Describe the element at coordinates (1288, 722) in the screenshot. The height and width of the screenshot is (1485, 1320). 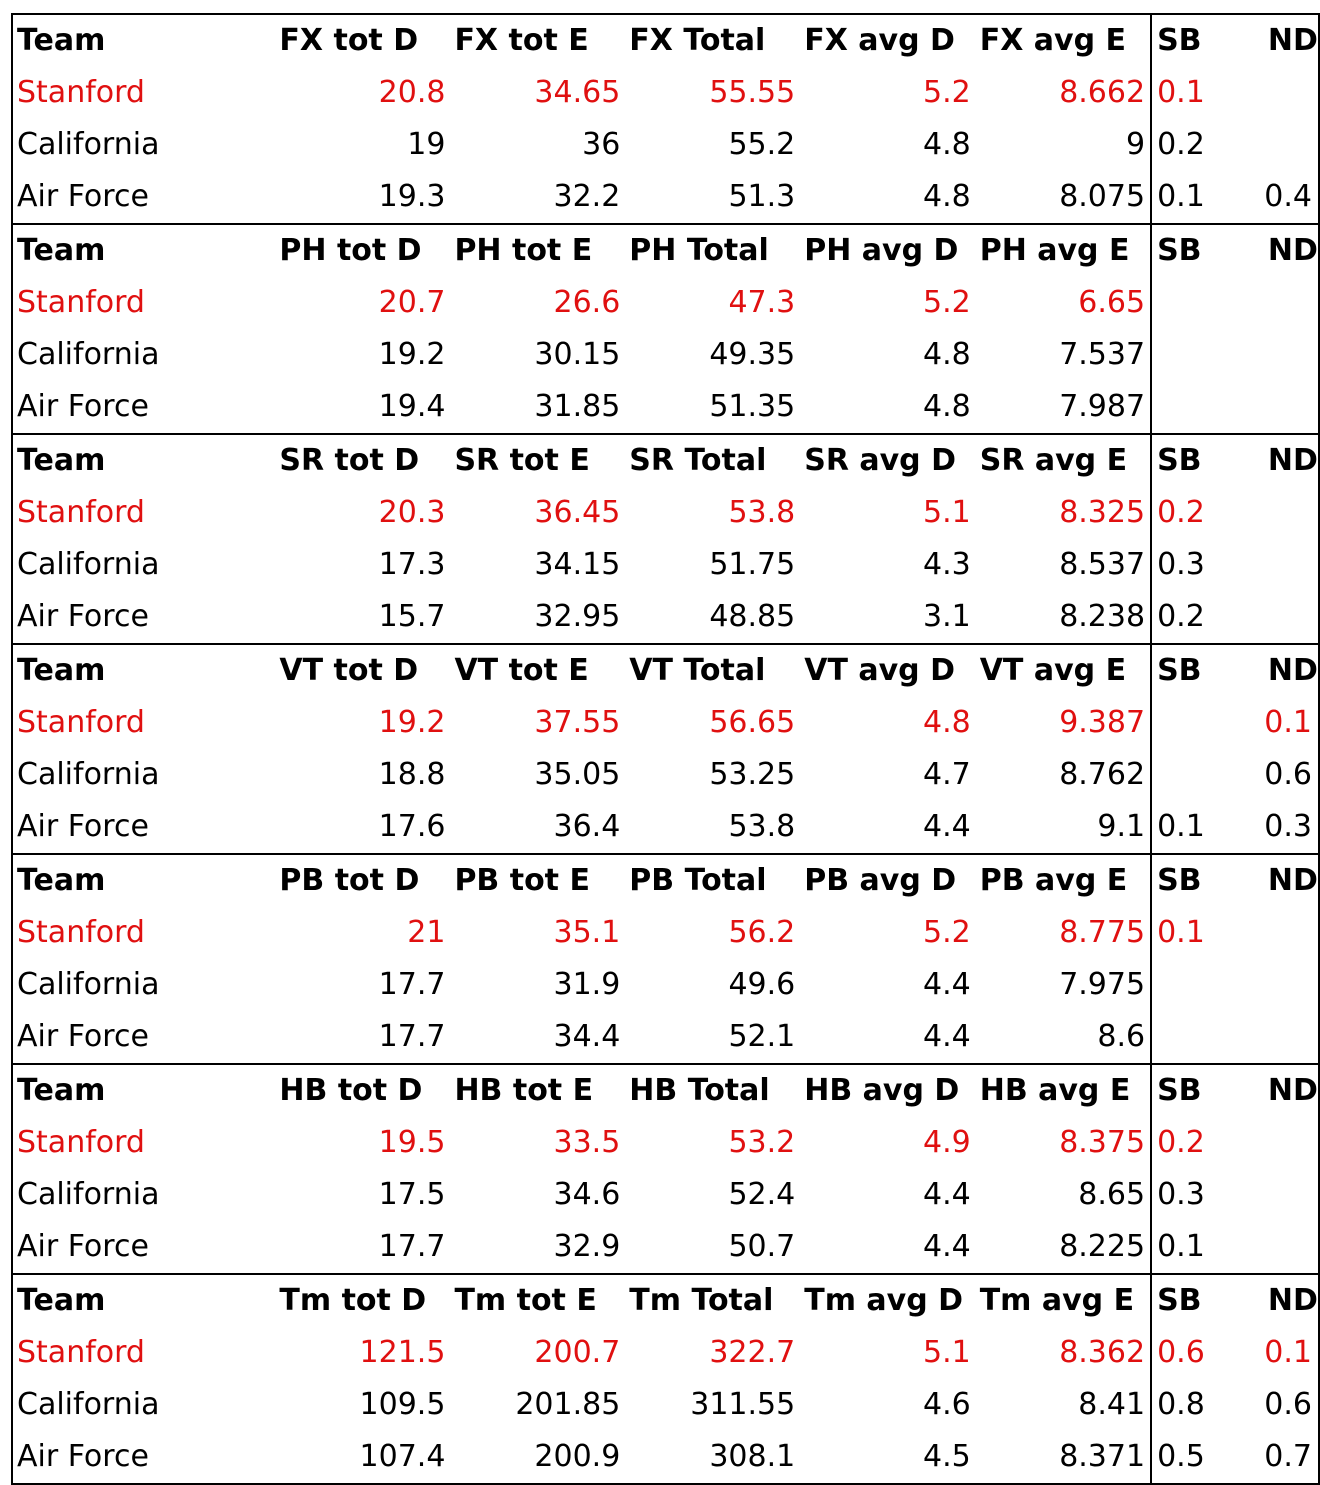
I see `cell-nd: 0.1` at that location.